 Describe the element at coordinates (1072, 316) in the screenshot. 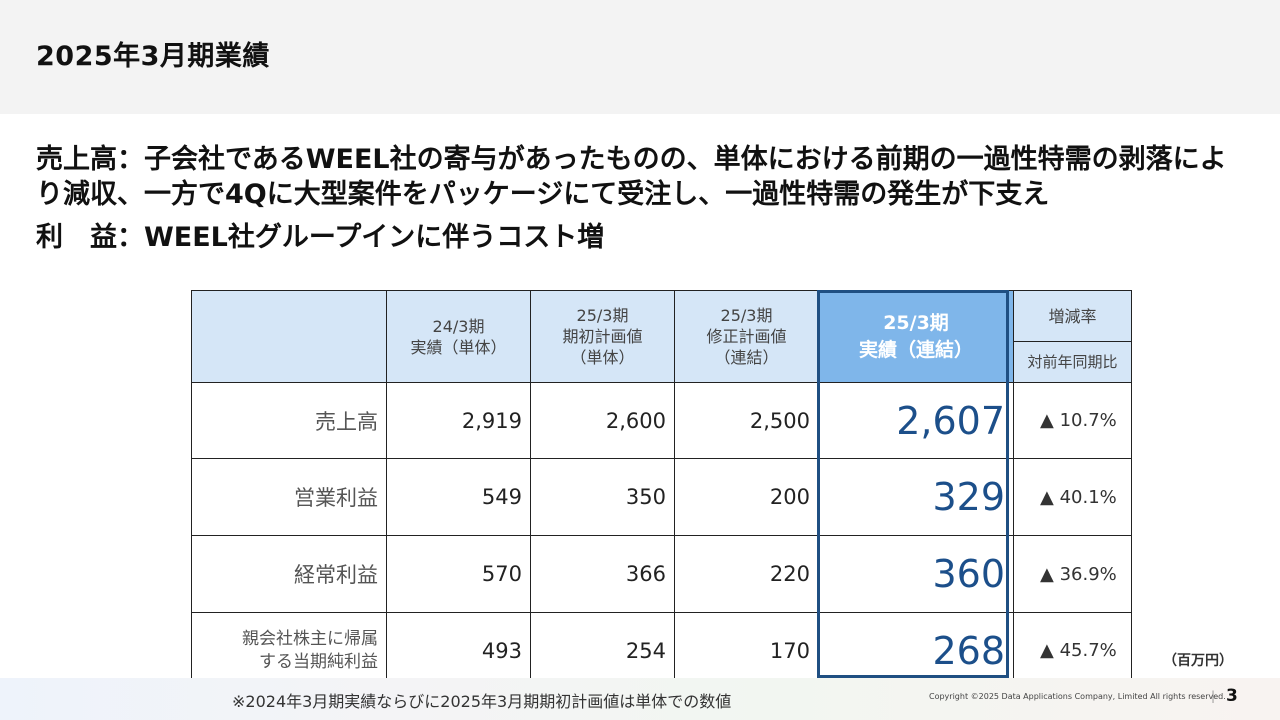

I see `header-change-rate: 増減率` at that location.